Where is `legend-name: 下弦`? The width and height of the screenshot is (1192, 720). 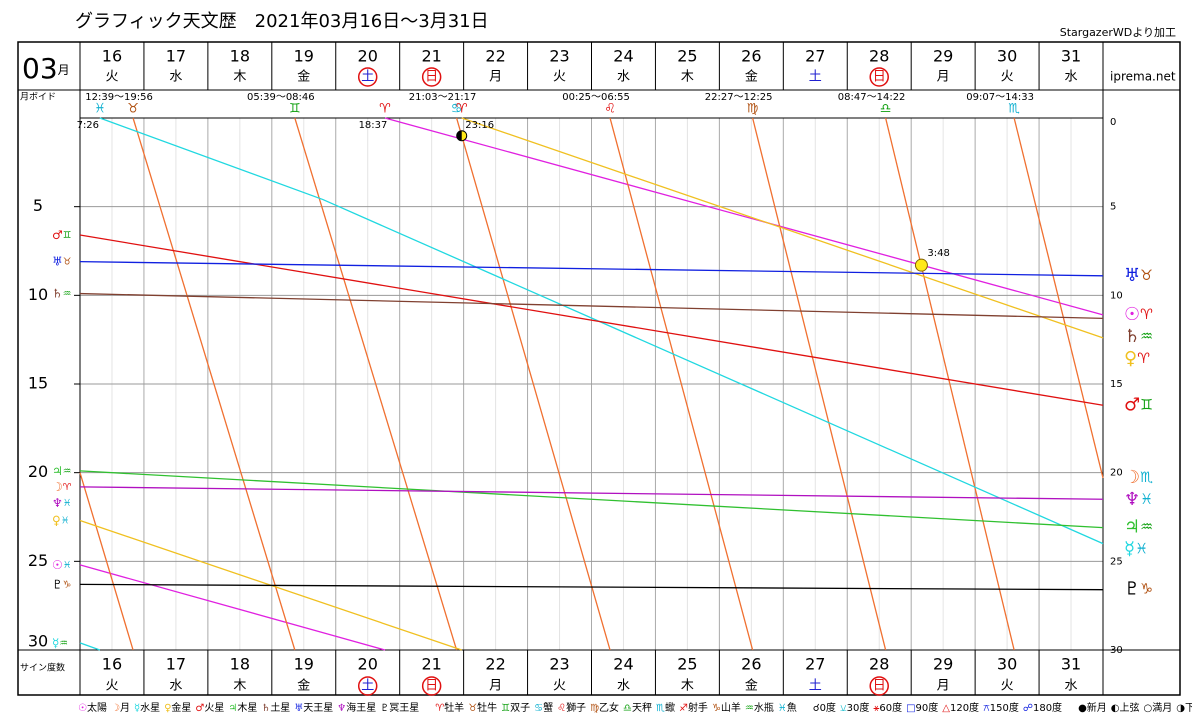 legend-name: 下弦 is located at coordinates (1188, 707).